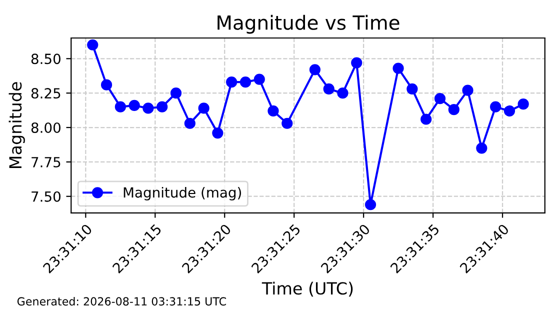 The height and width of the screenshot is (314, 560). What do you see at coordinates (183, 193) in the screenshot?
I see `legend-label: Magnitude (mag)` at bounding box center [183, 193].